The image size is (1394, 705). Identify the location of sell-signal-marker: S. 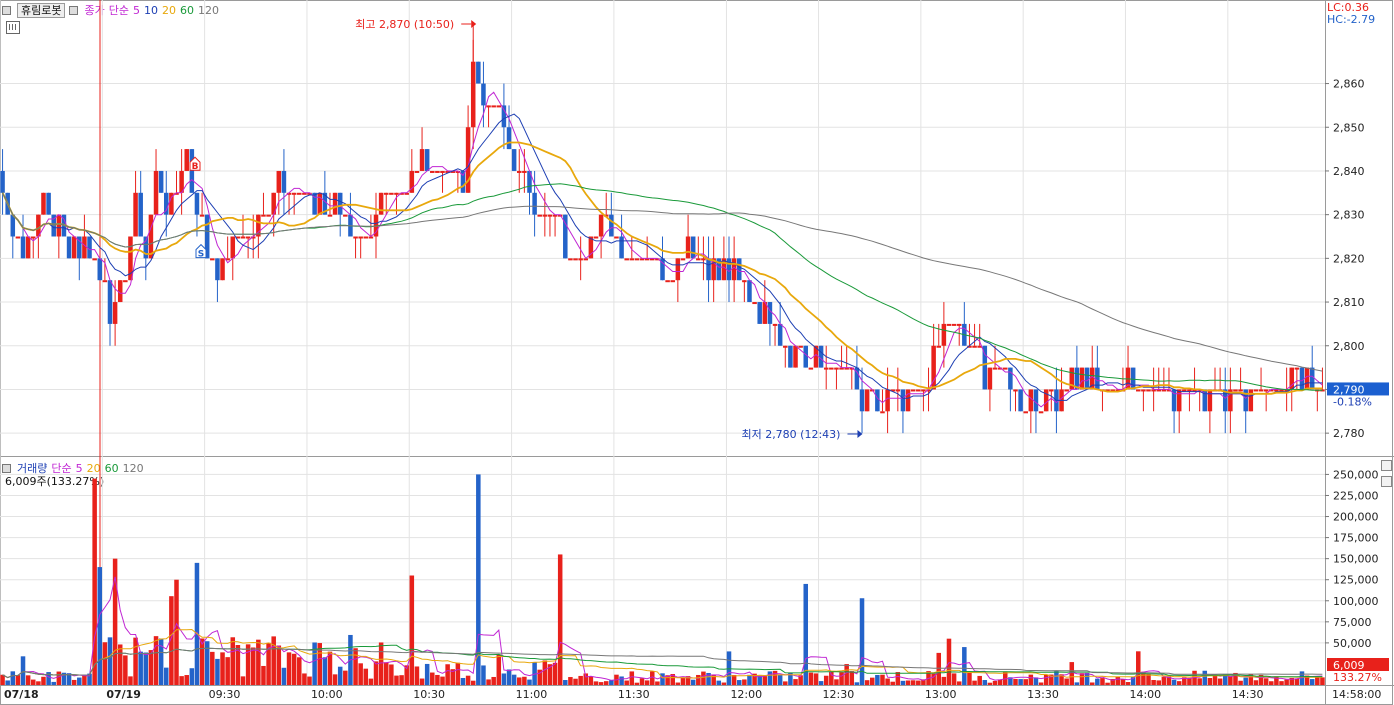
(201, 251).